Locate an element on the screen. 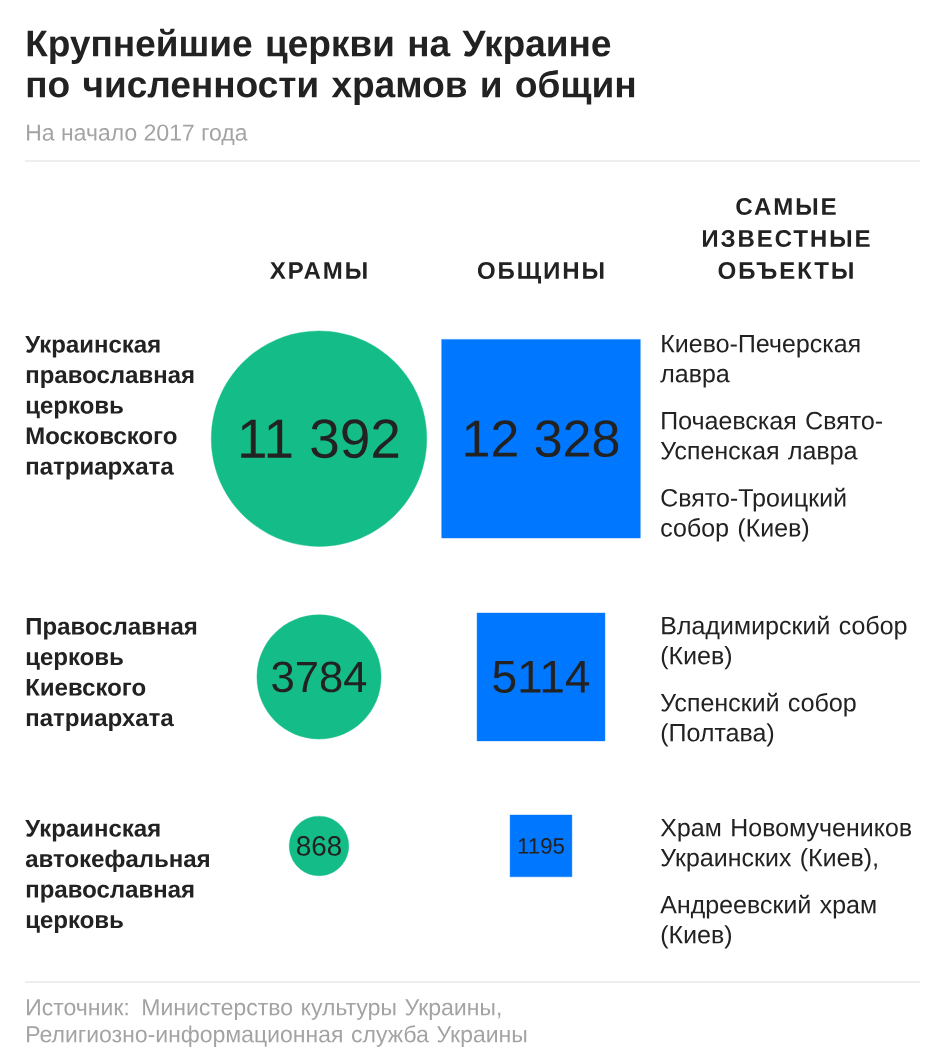 The image size is (945, 1061). data-label: 868 is located at coordinates (319, 846).